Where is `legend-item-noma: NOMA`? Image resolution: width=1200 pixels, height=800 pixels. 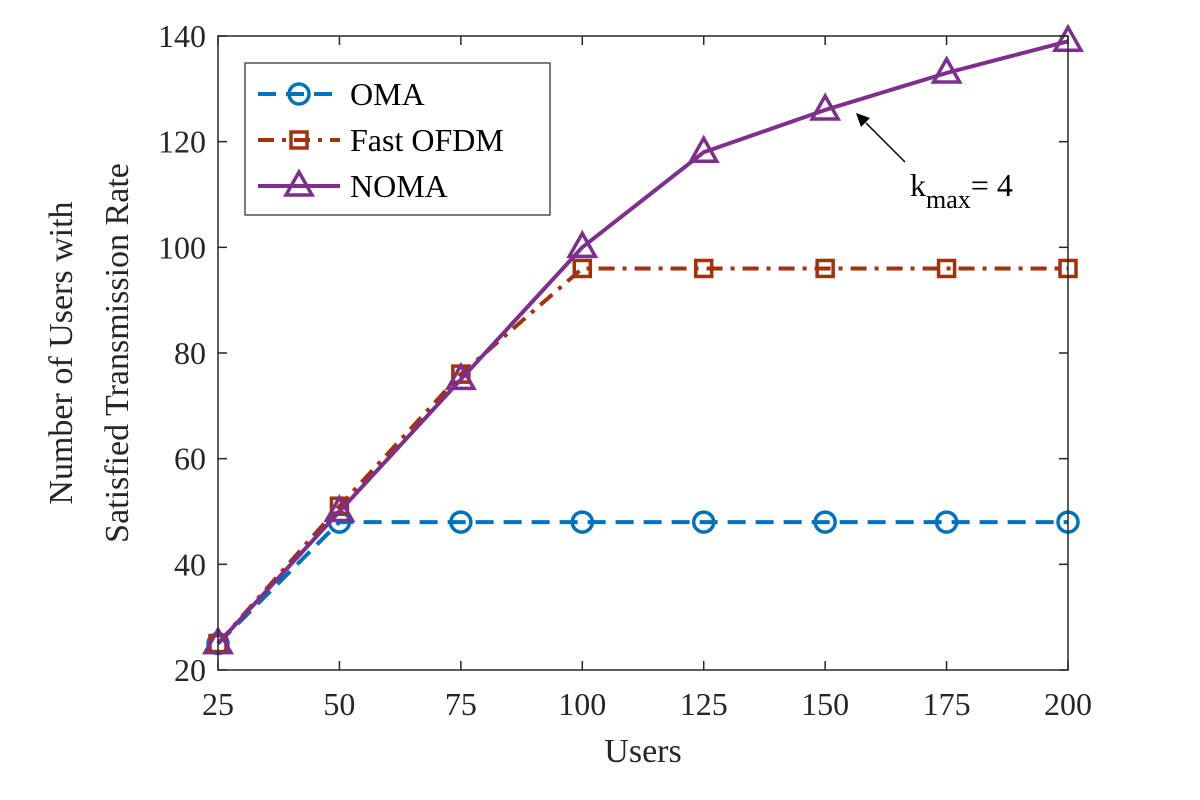 legend-item-noma: NOMA is located at coordinates (353, 186).